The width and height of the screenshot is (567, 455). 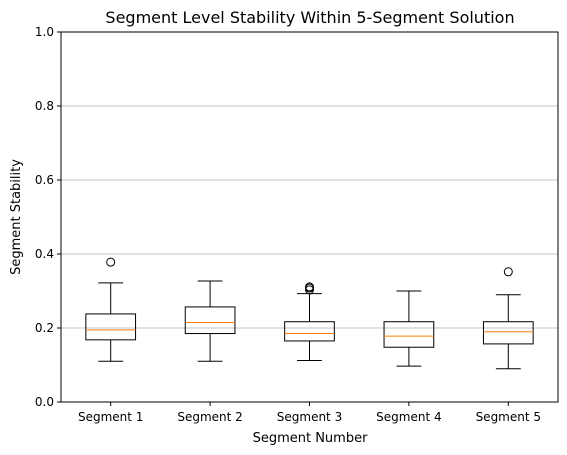 I want to click on y-tick-label: 0.4, so click(x=44, y=254).